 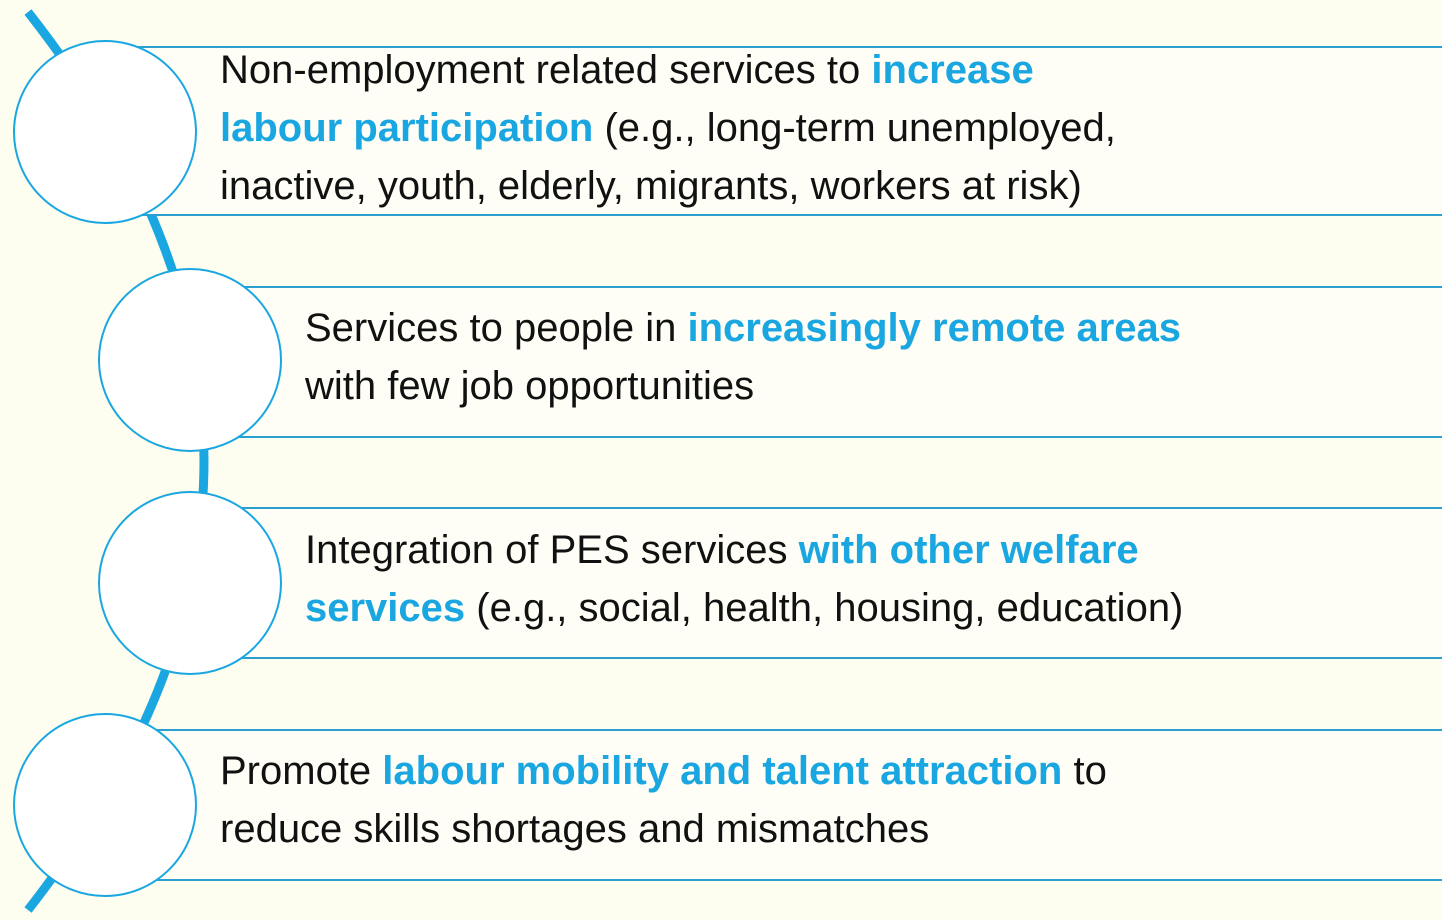 I want to click on item-text-line: with few job opportunities, so click(x=529, y=386).